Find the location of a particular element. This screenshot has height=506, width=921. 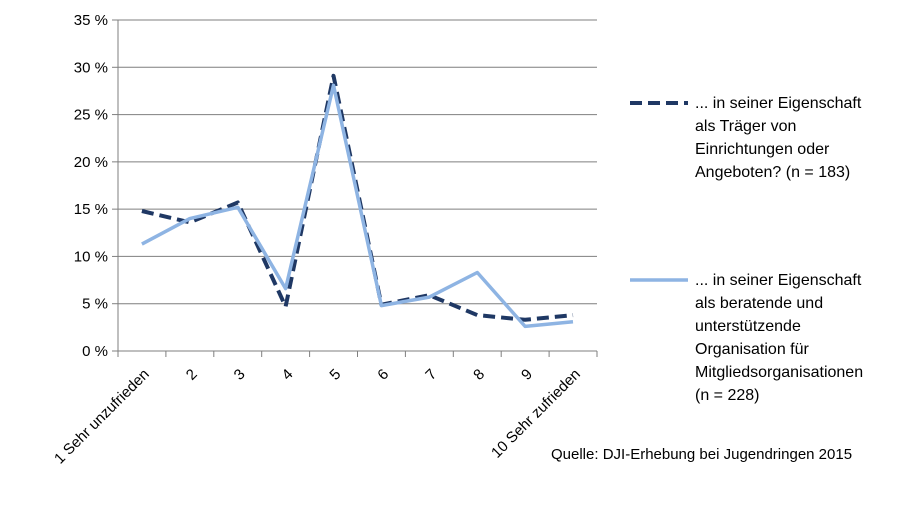

y-axis-tick-labels: 0 % 5 % 10 % 15 % 20 % 25 % 30 % 35 % is located at coordinates (91, 186).